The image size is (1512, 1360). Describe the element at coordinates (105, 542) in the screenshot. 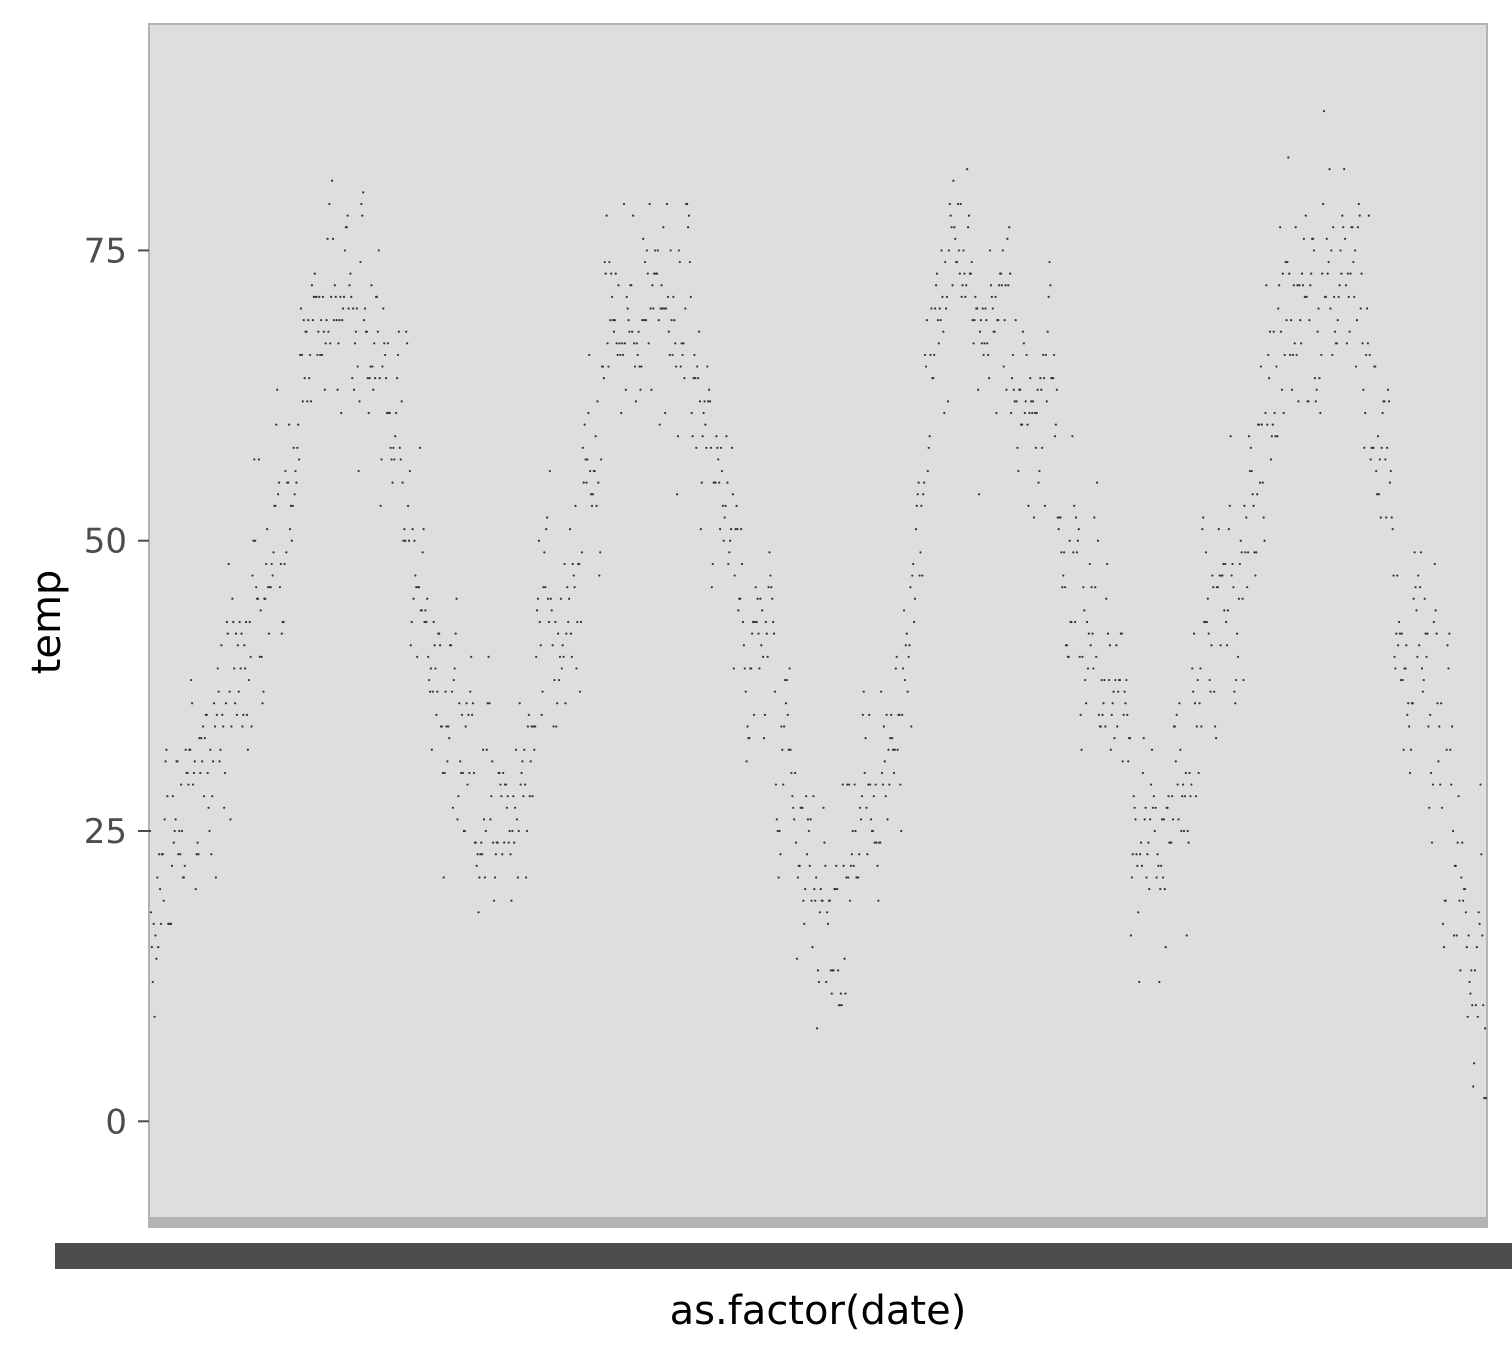

I see `y-tick-label: 50` at that location.